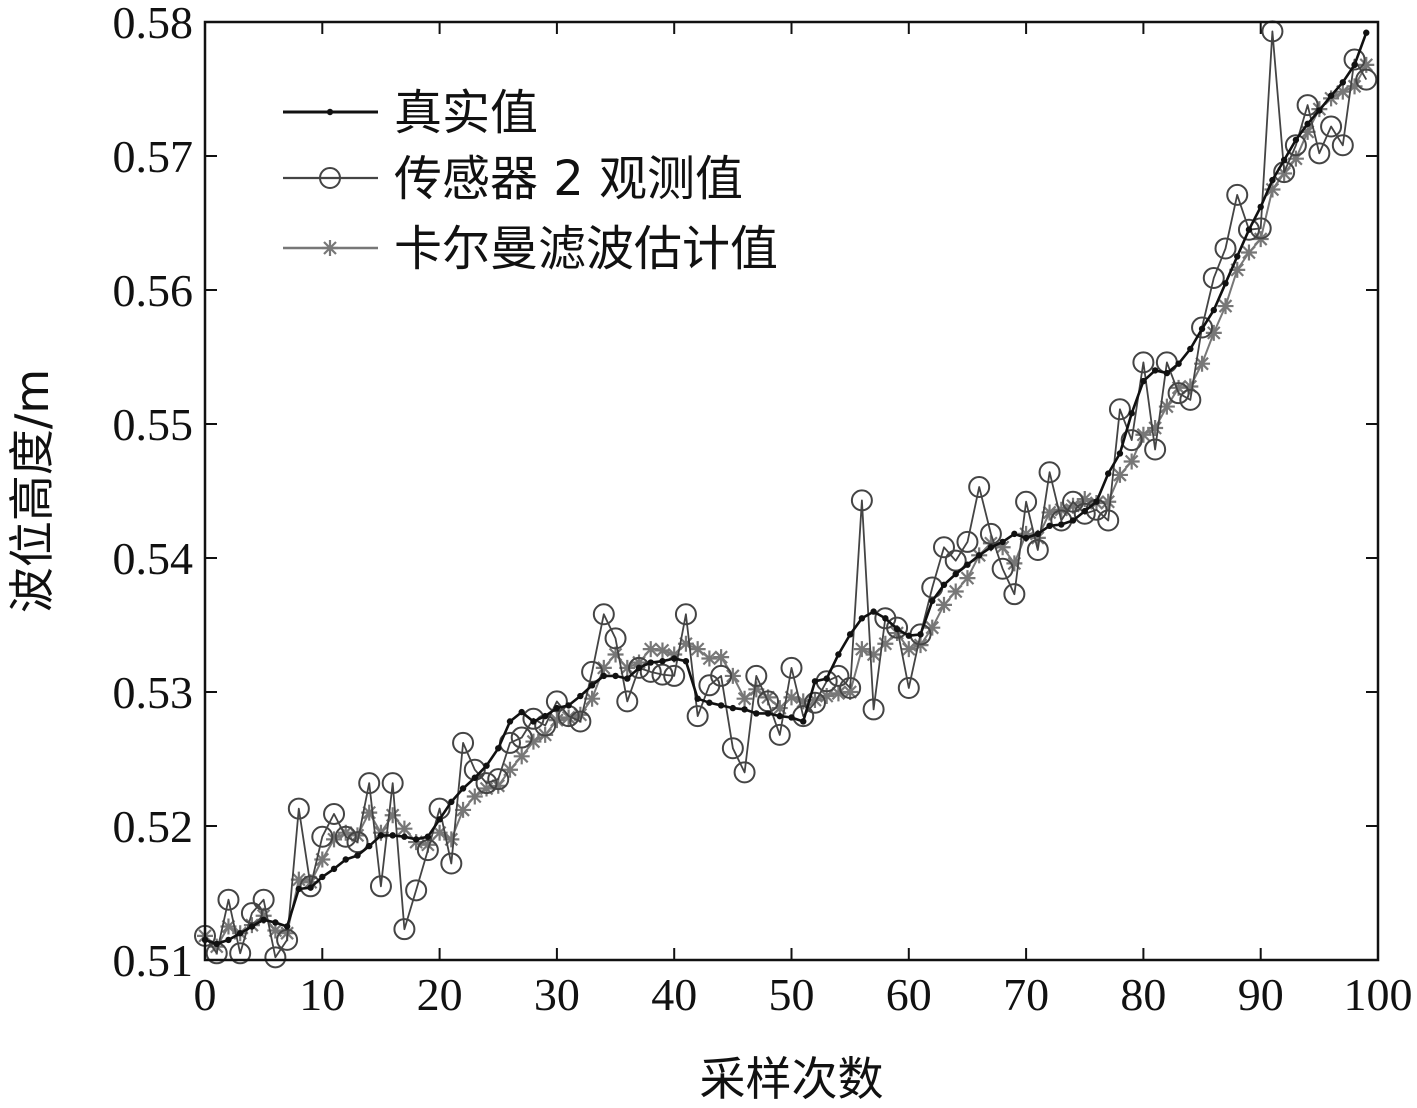 The height and width of the screenshot is (1108, 1417). What do you see at coordinates (153, 424) in the screenshot?
I see `y-tick-label: 0.55` at bounding box center [153, 424].